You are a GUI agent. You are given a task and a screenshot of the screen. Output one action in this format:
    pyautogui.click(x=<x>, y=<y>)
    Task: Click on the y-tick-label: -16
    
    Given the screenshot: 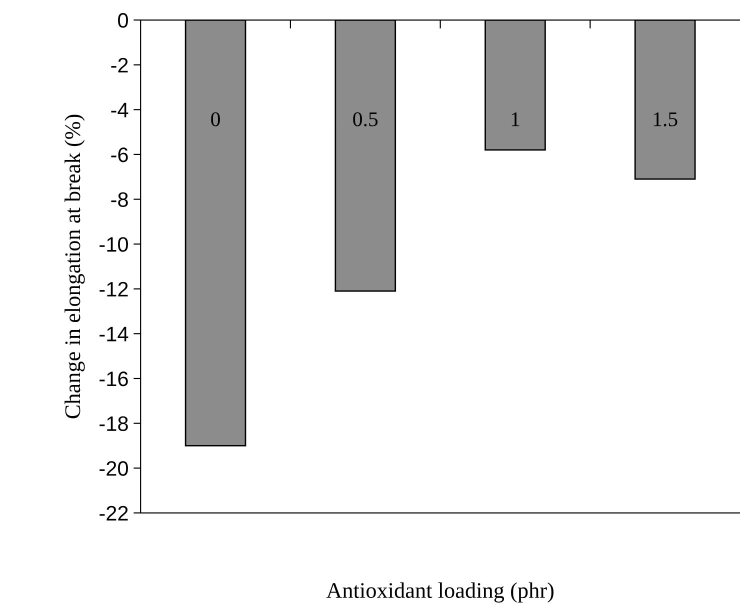 What is the action you would take?
    pyautogui.click(x=114, y=378)
    